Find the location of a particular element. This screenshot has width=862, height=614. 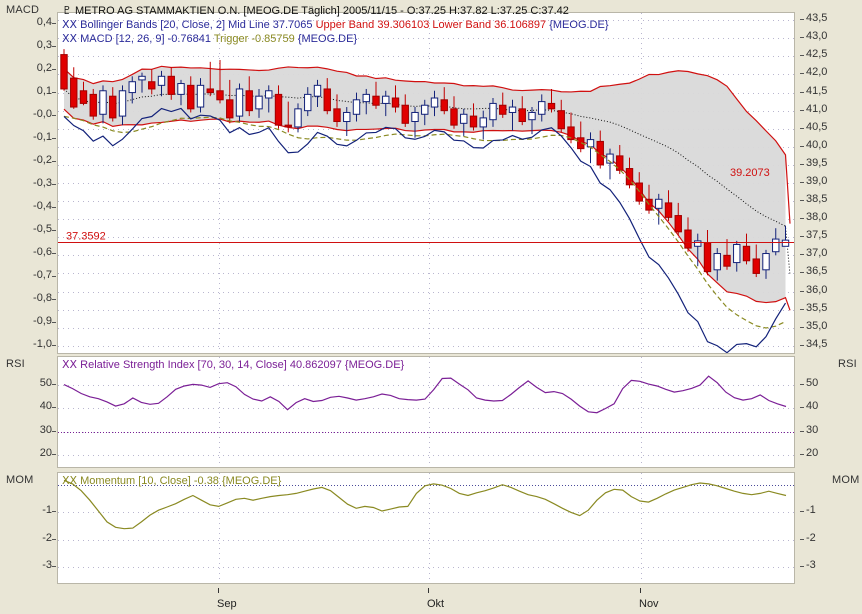

macd-axis-label: -0,6 is located at coordinates (42, 252).